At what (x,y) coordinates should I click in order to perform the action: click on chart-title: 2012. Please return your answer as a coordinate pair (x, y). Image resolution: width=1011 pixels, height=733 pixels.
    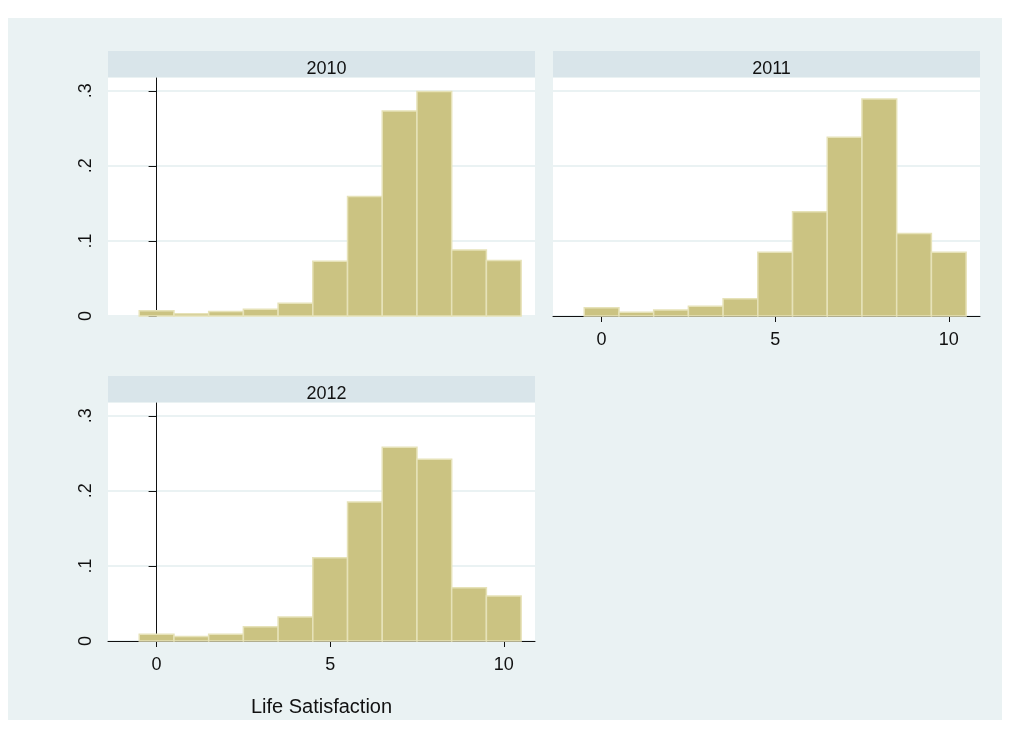
    Looking at the image, I should click on (326, 393).